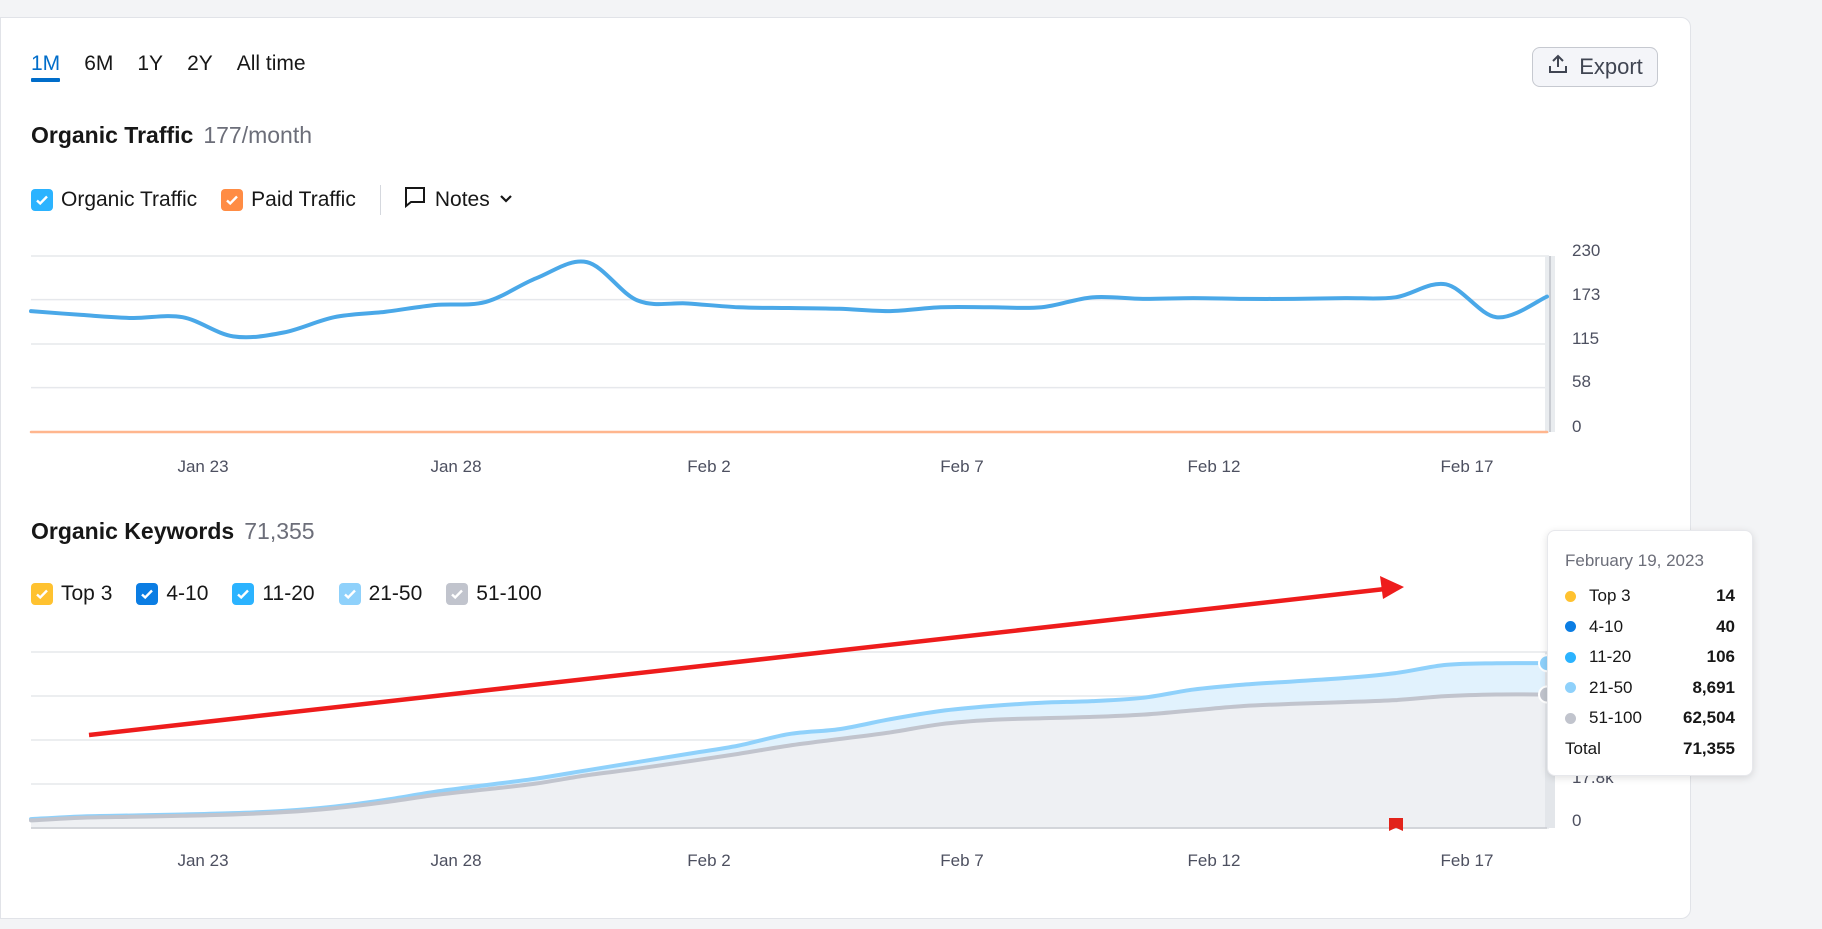  Describe the element at coordinates (1611, 687) in the screenshot. I see `tooltip-row-label: 21-50` at that location.